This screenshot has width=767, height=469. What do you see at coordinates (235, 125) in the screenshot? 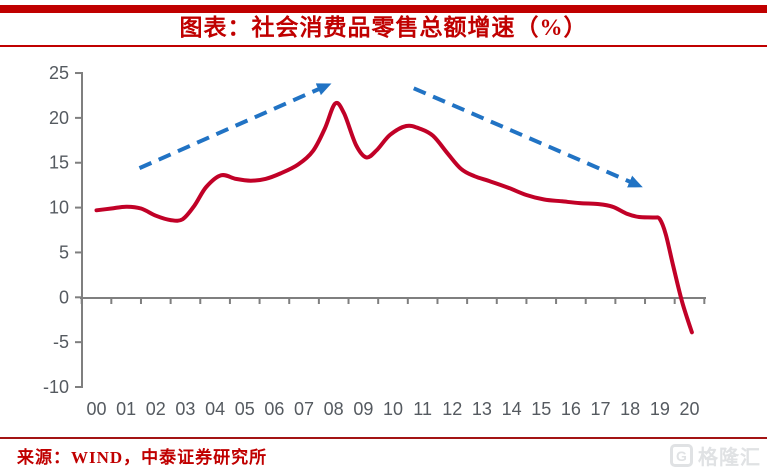
I see `trend-arrow-up` at bounding box center [235, 125].